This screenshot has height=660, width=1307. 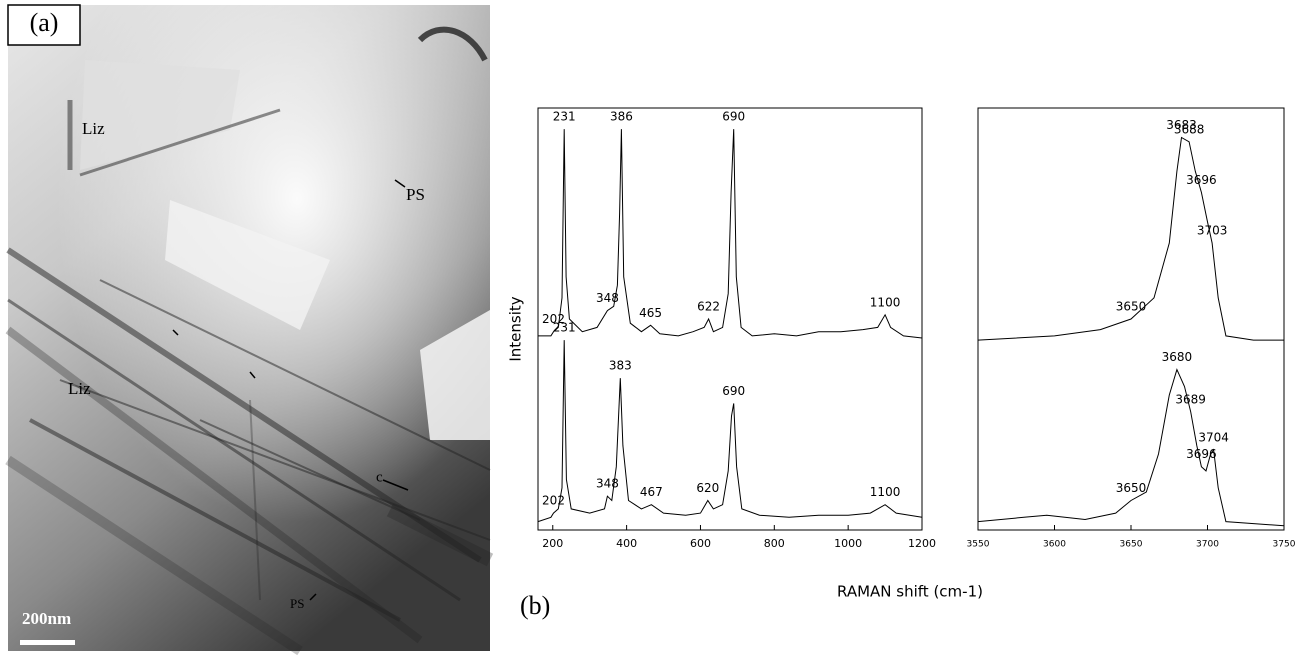 What do you see at coordinates (708, 307) in the screenshot?
I see `peak-label: 622` at bounding box center [708, 307].